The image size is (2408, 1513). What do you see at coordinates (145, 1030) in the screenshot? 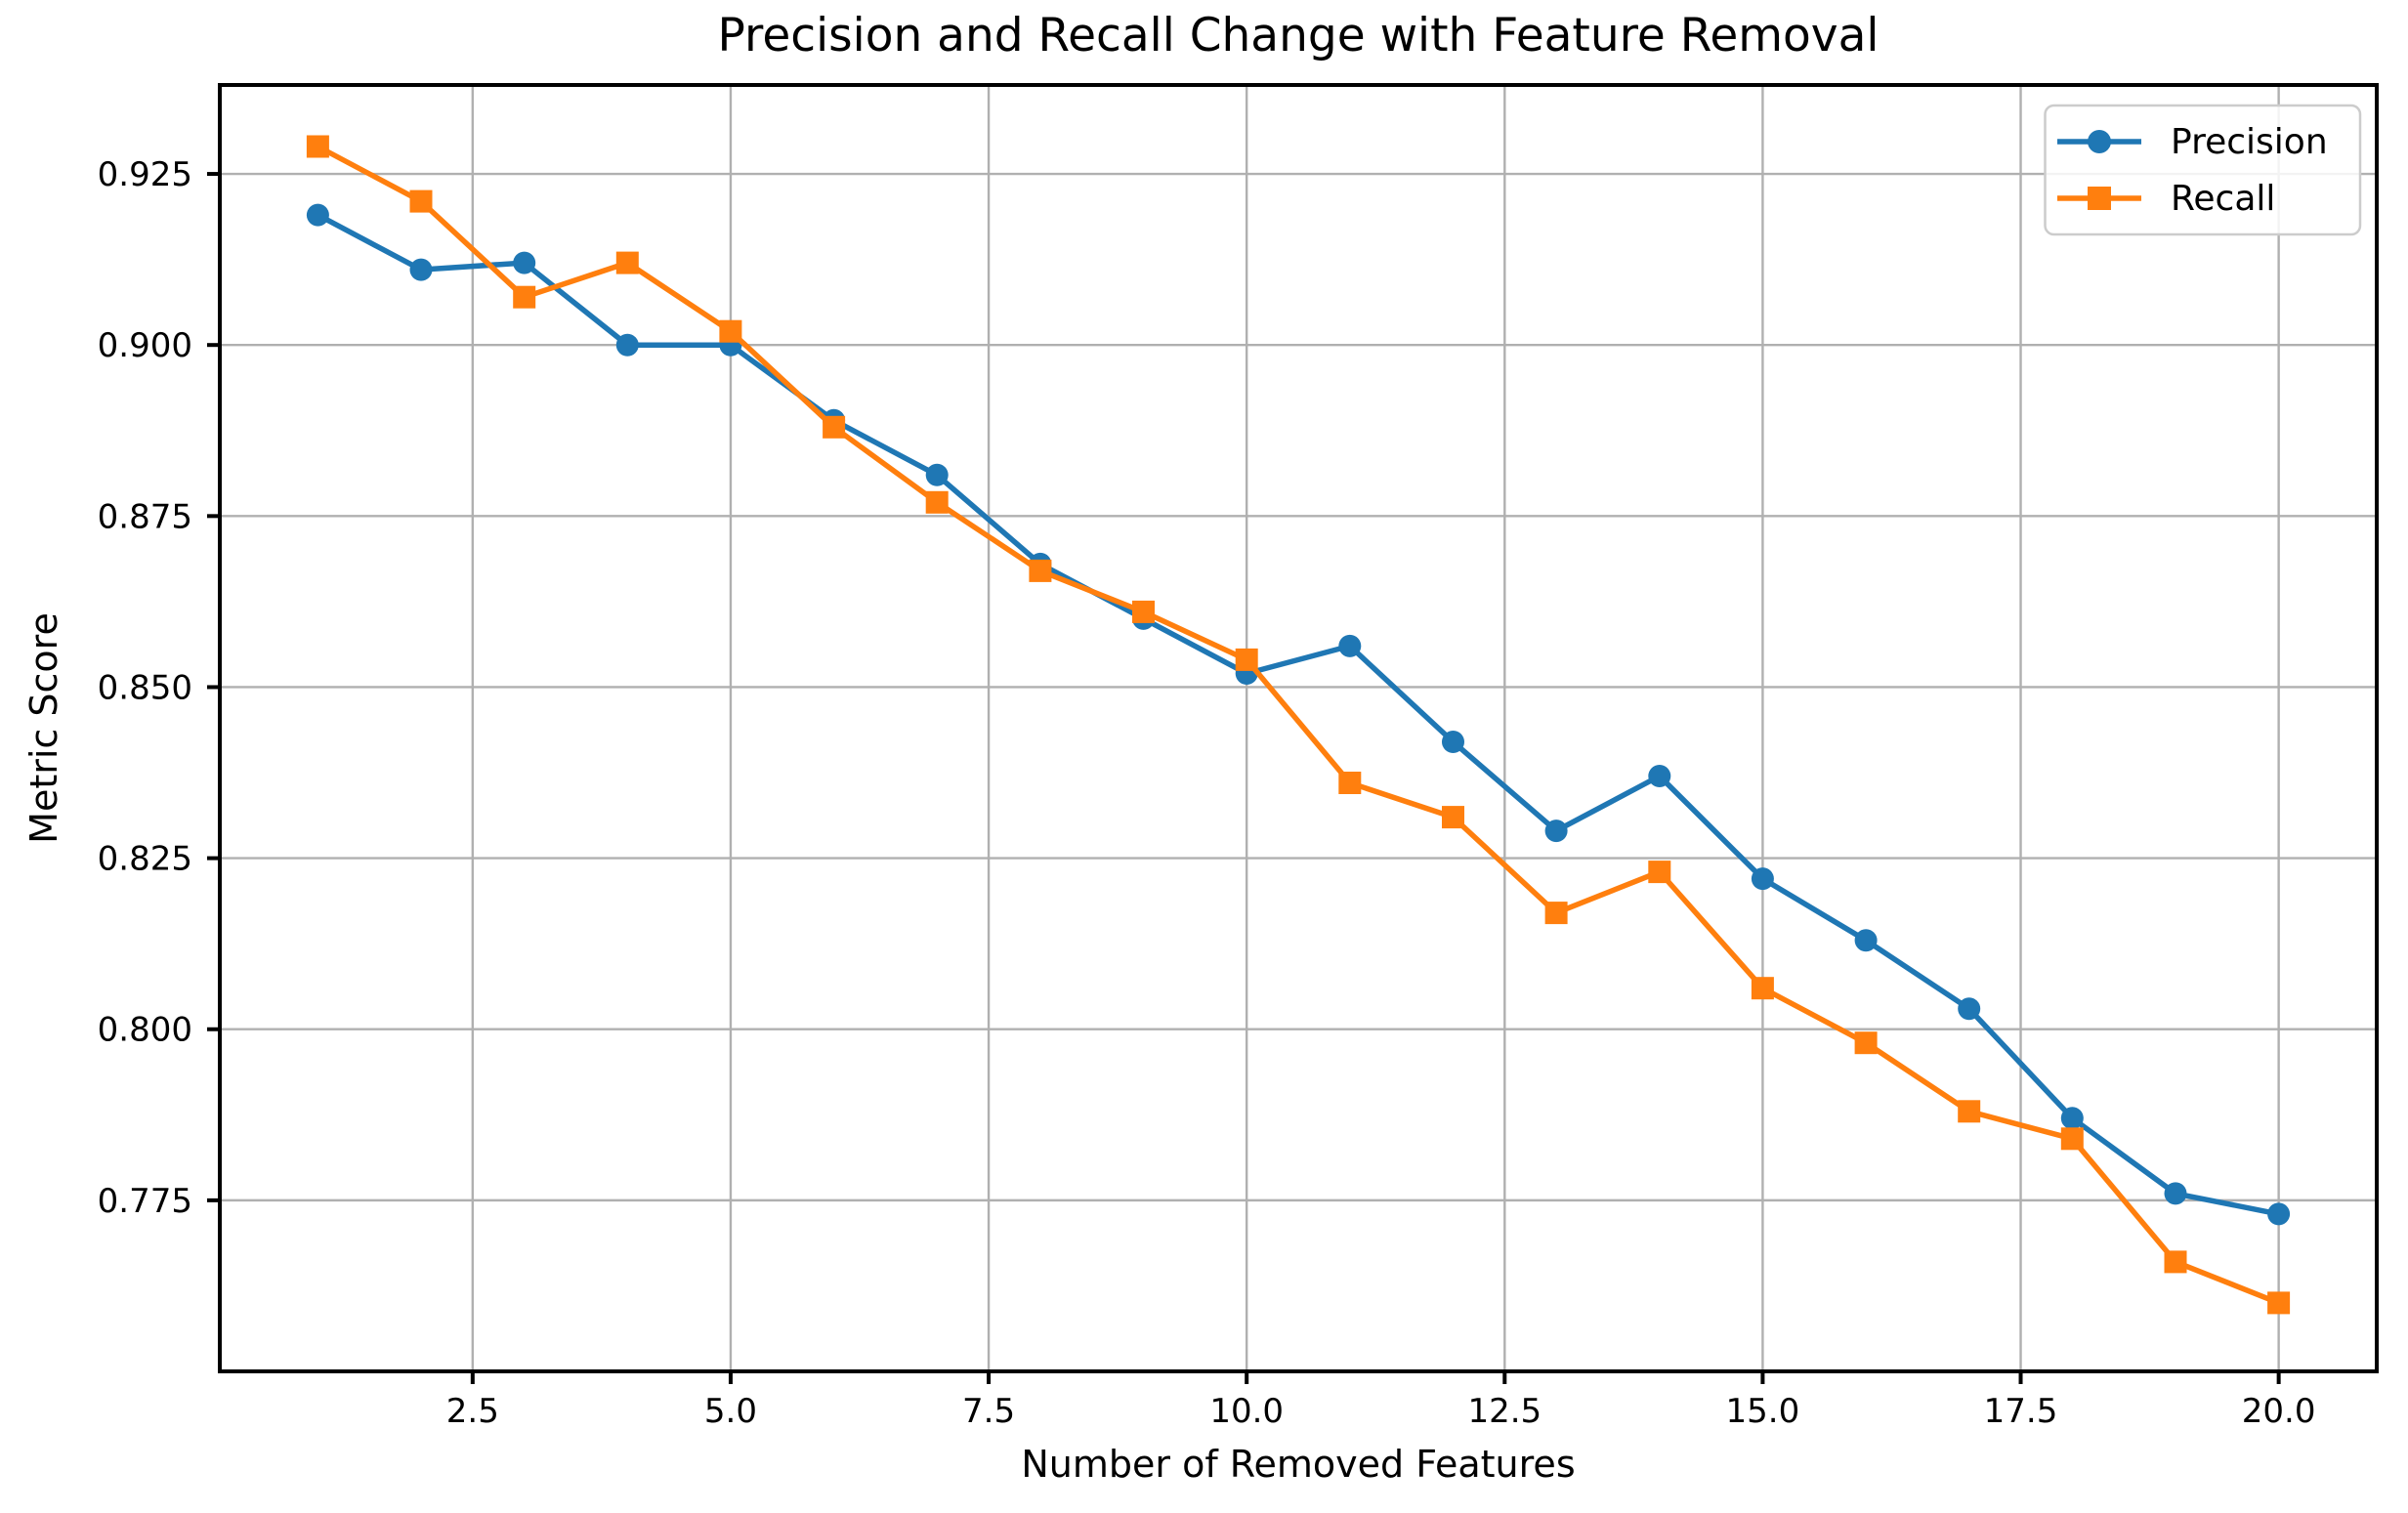
I see `y-tick-label: 0.800` at bounding box center [145, 1030].